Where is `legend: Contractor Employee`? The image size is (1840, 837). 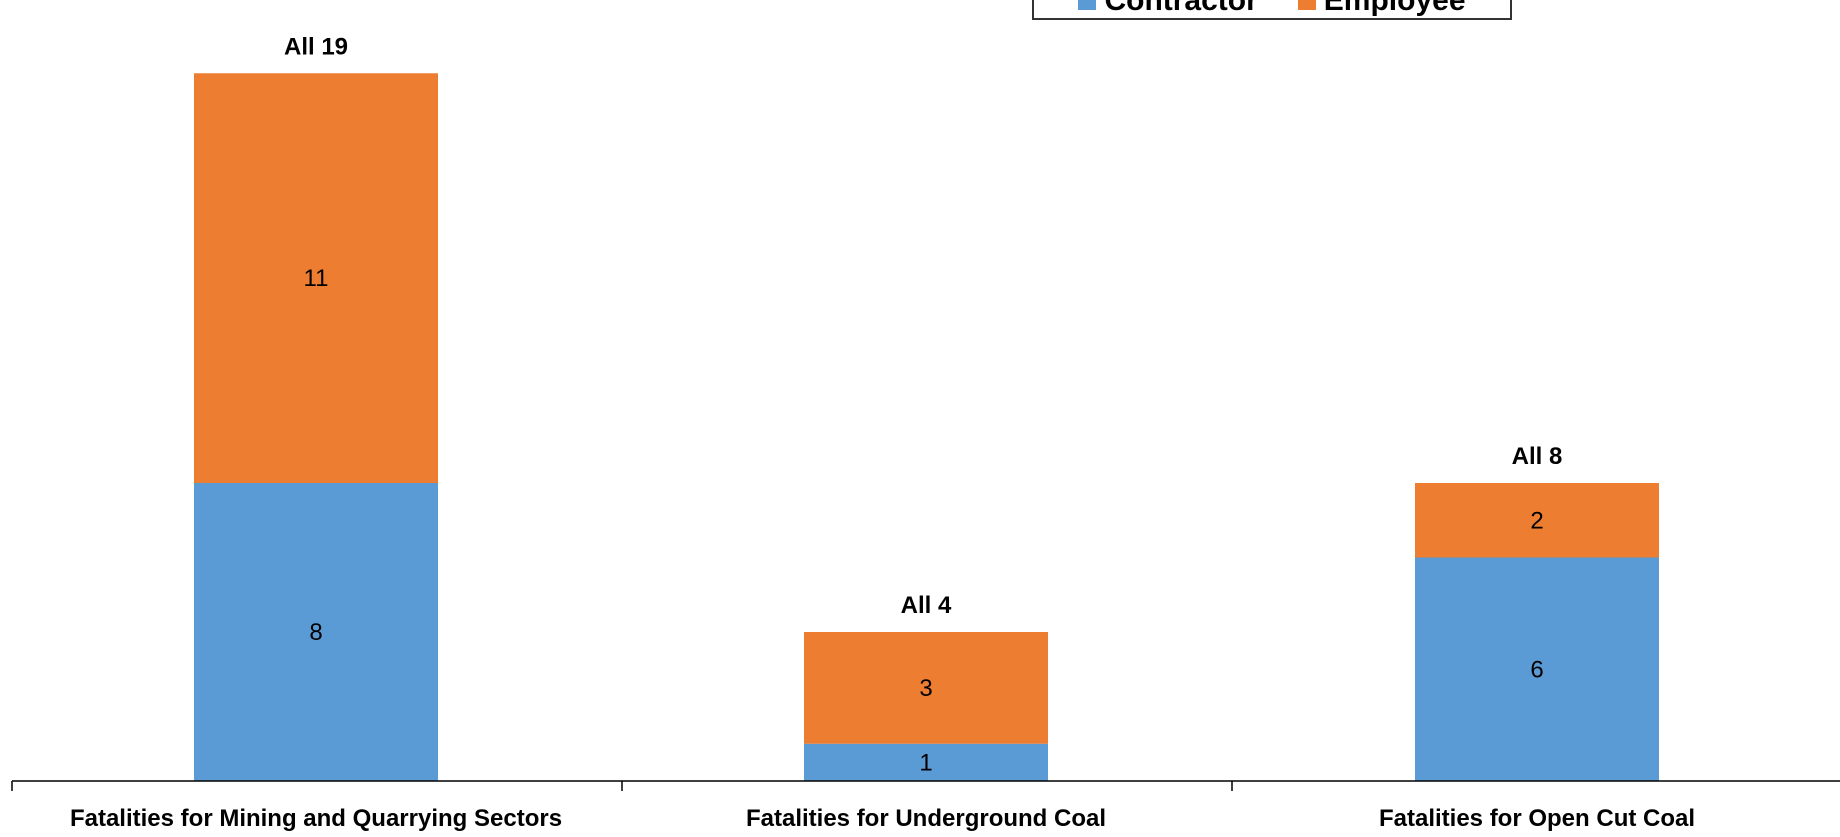
legend: Contractor Employee is located at coordinates (1272, 10).